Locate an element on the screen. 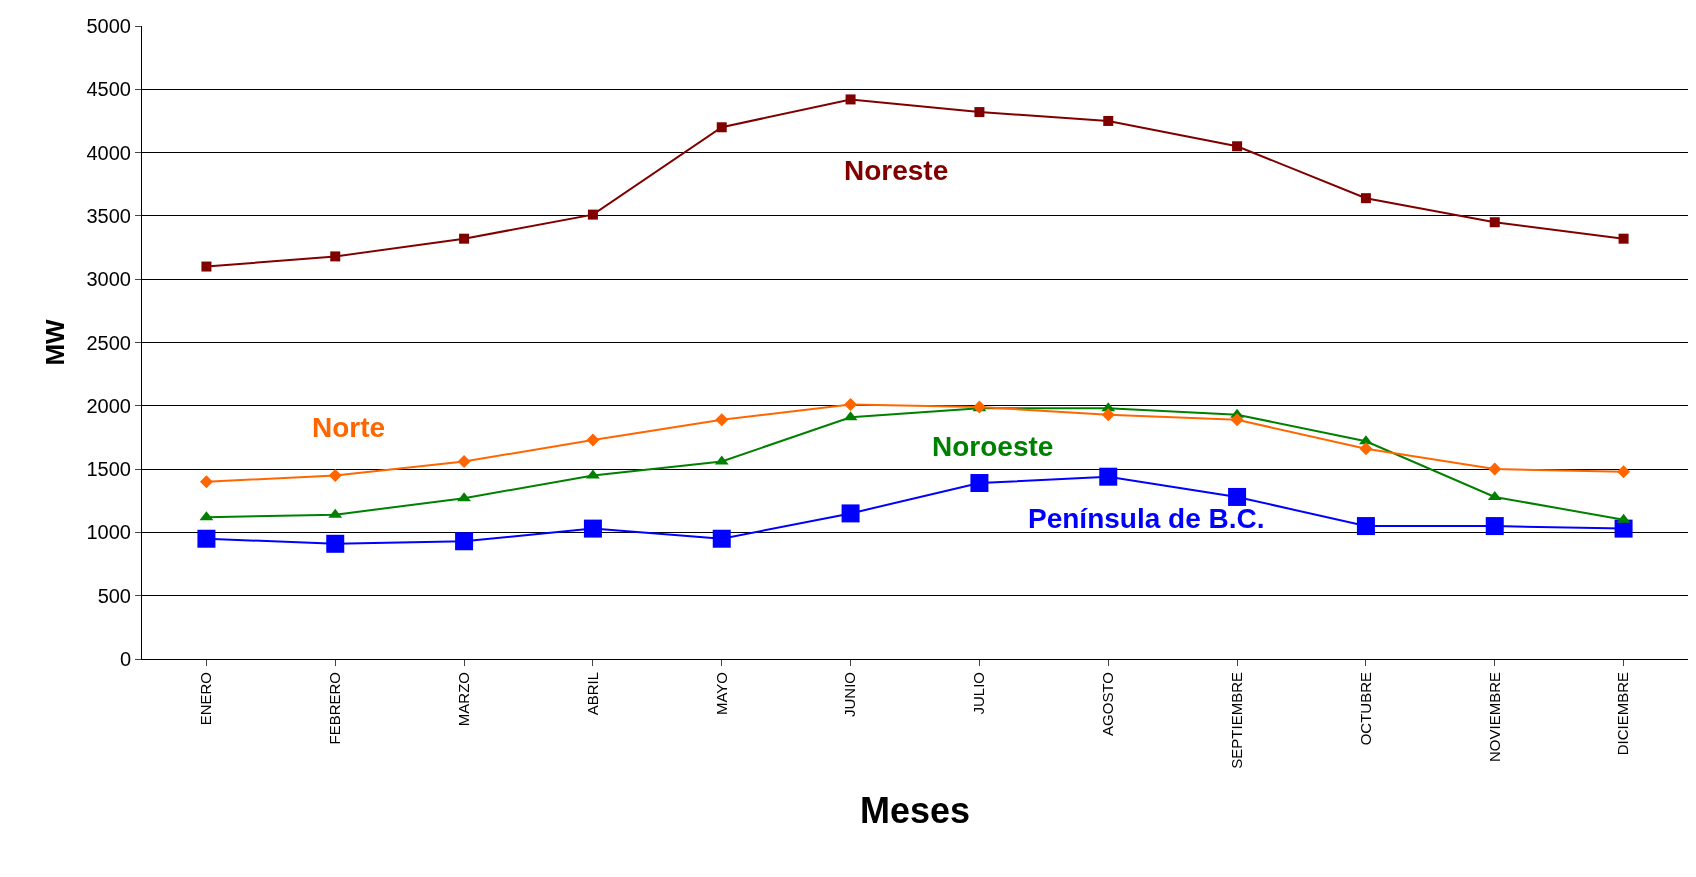 This screenshot has width=1696, height=877. x-tick-label: AGOSTO is located at coordinates (1108, 704).